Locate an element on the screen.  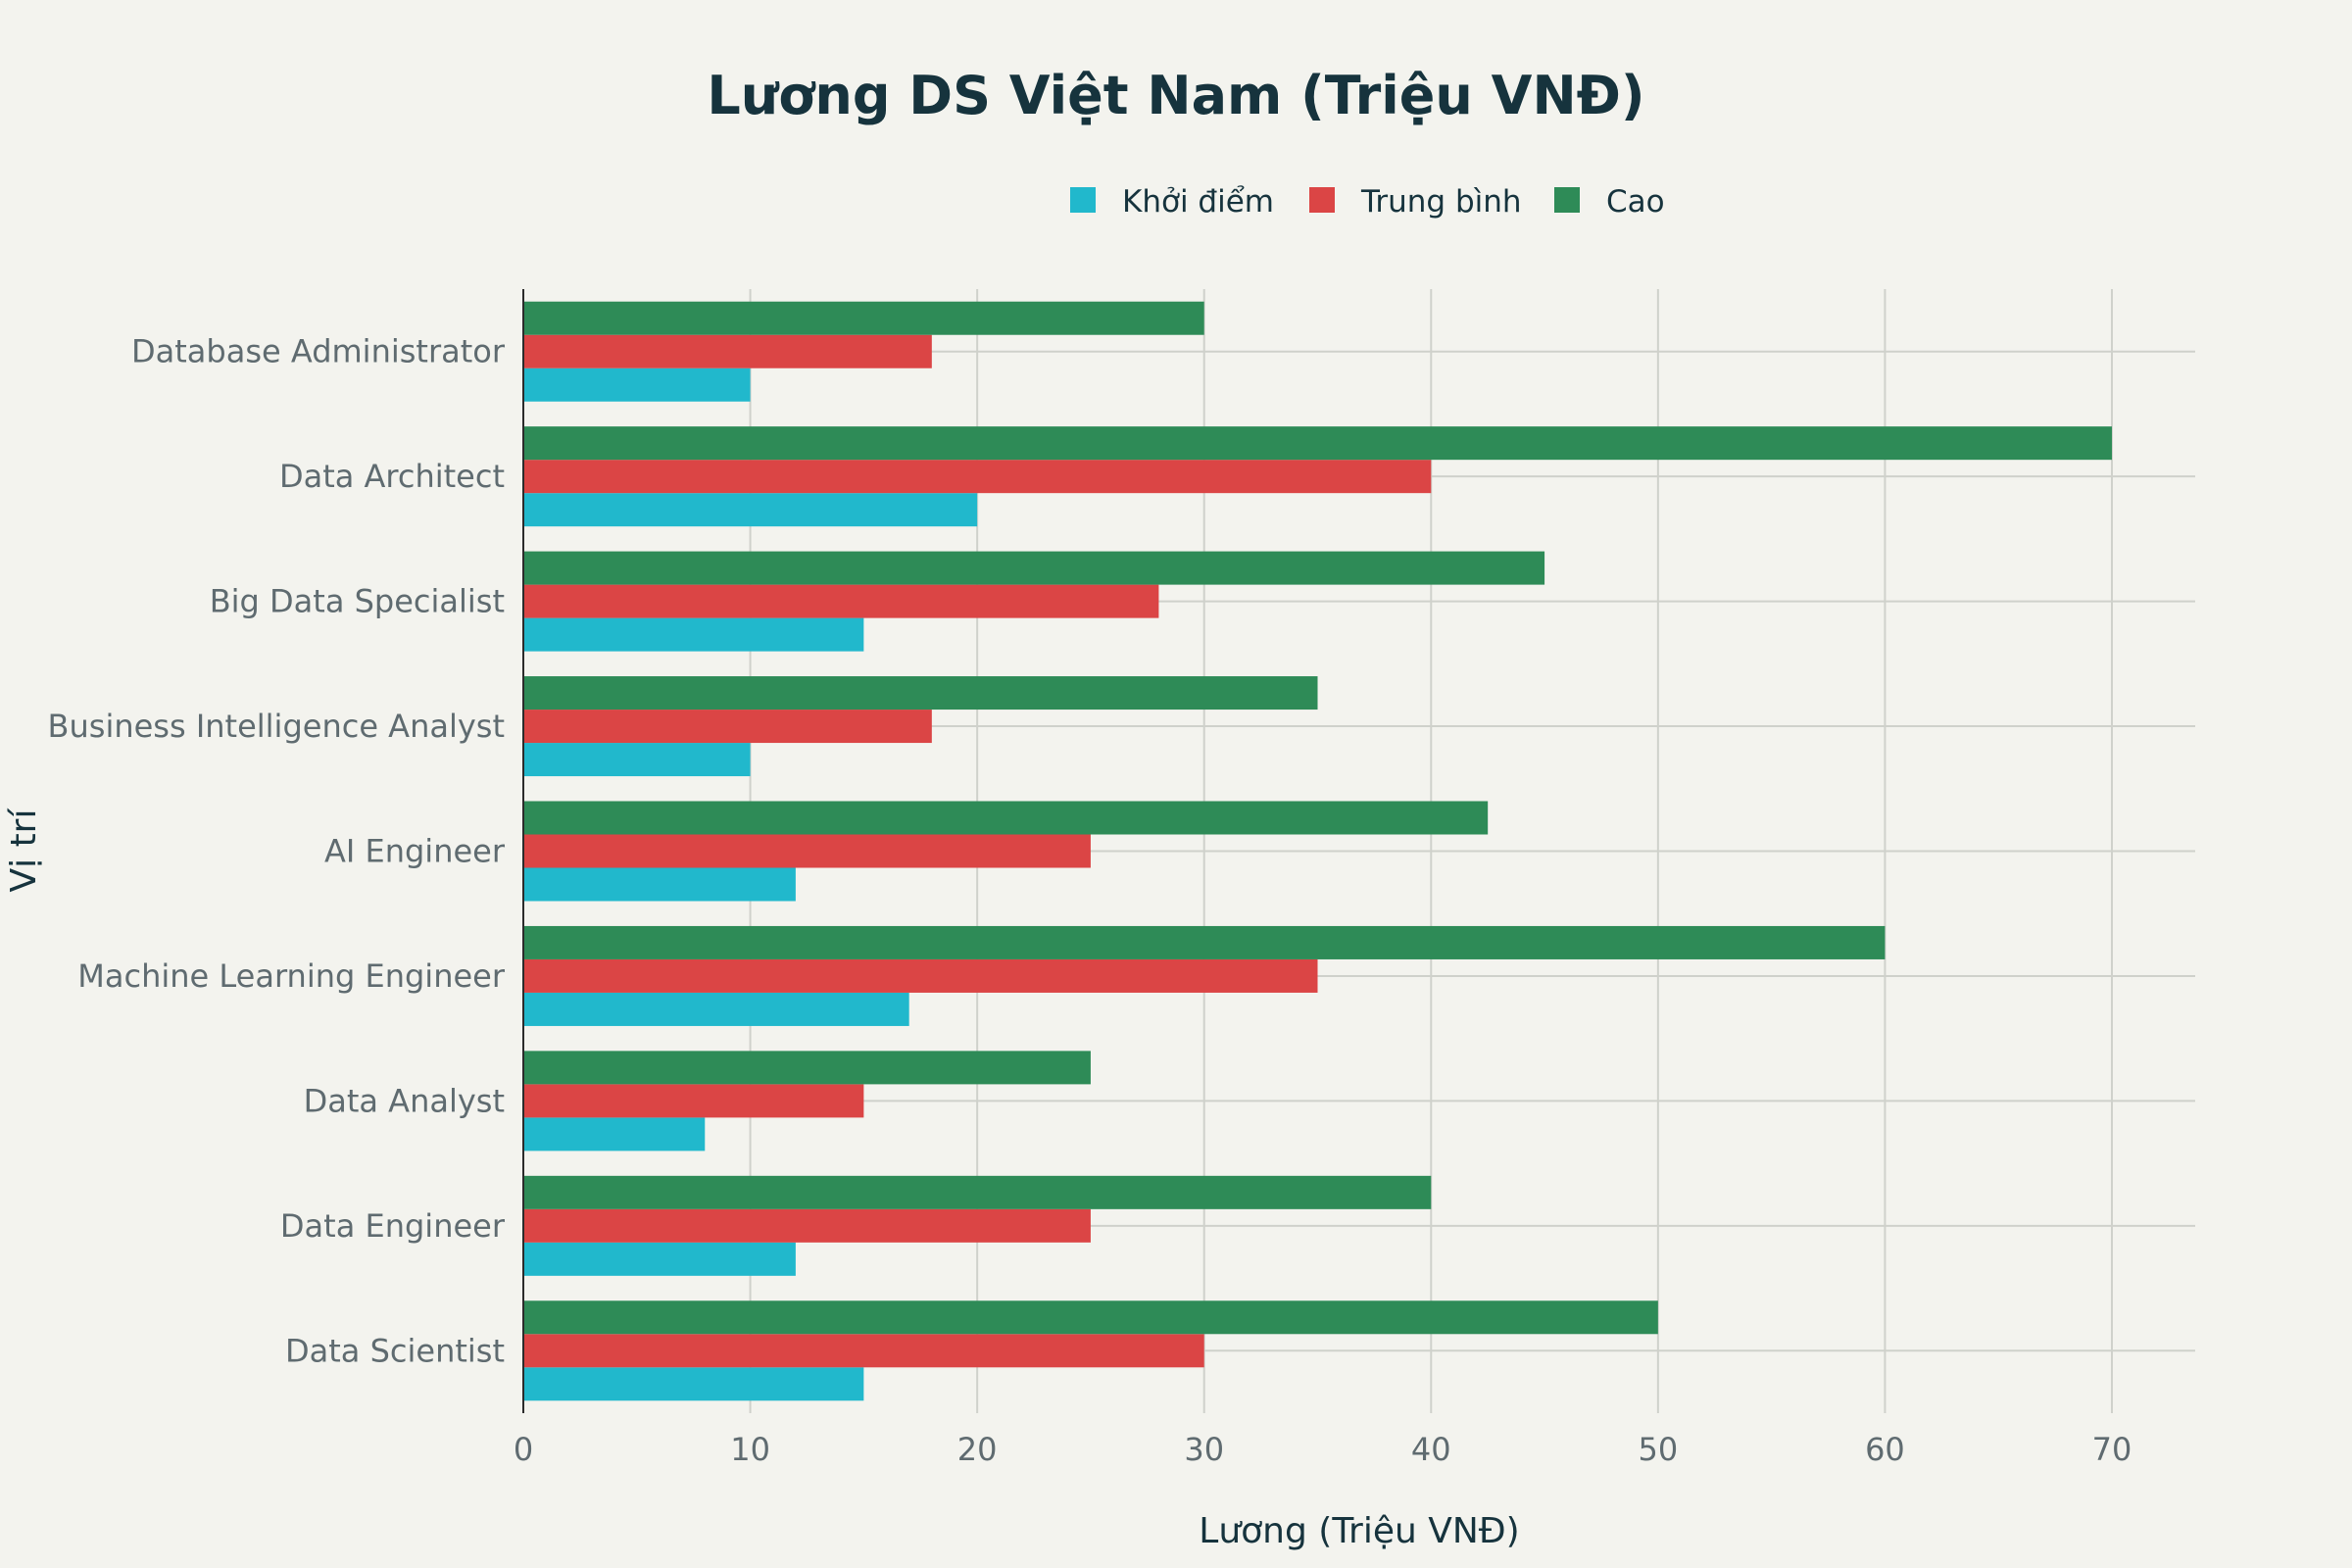
x-tick-label: 60 is located at coordinates (1885, 1449).